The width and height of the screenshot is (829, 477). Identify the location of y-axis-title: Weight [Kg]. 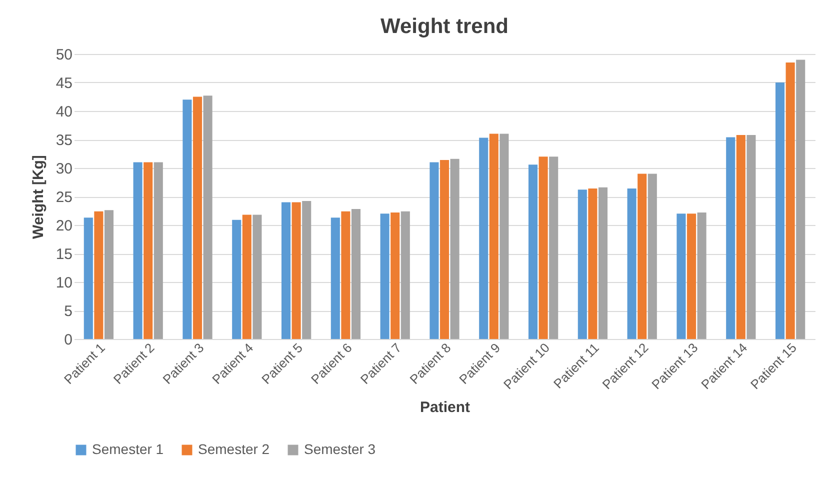
(38, 197).